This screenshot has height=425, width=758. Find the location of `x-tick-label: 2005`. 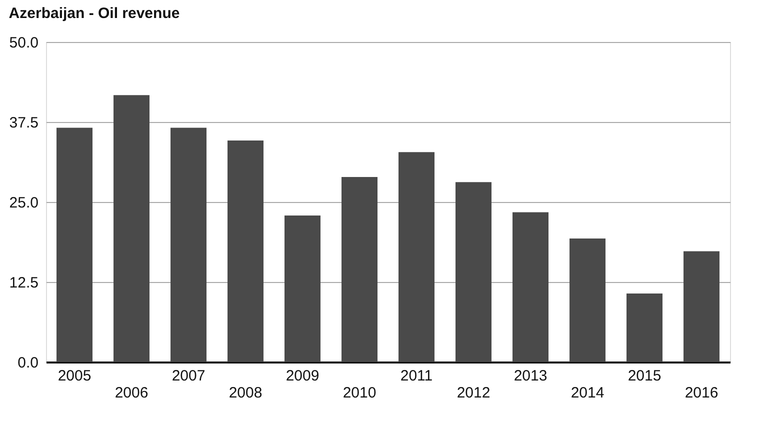

x-tick-label: 2005 is located at coordinates (75, 376).